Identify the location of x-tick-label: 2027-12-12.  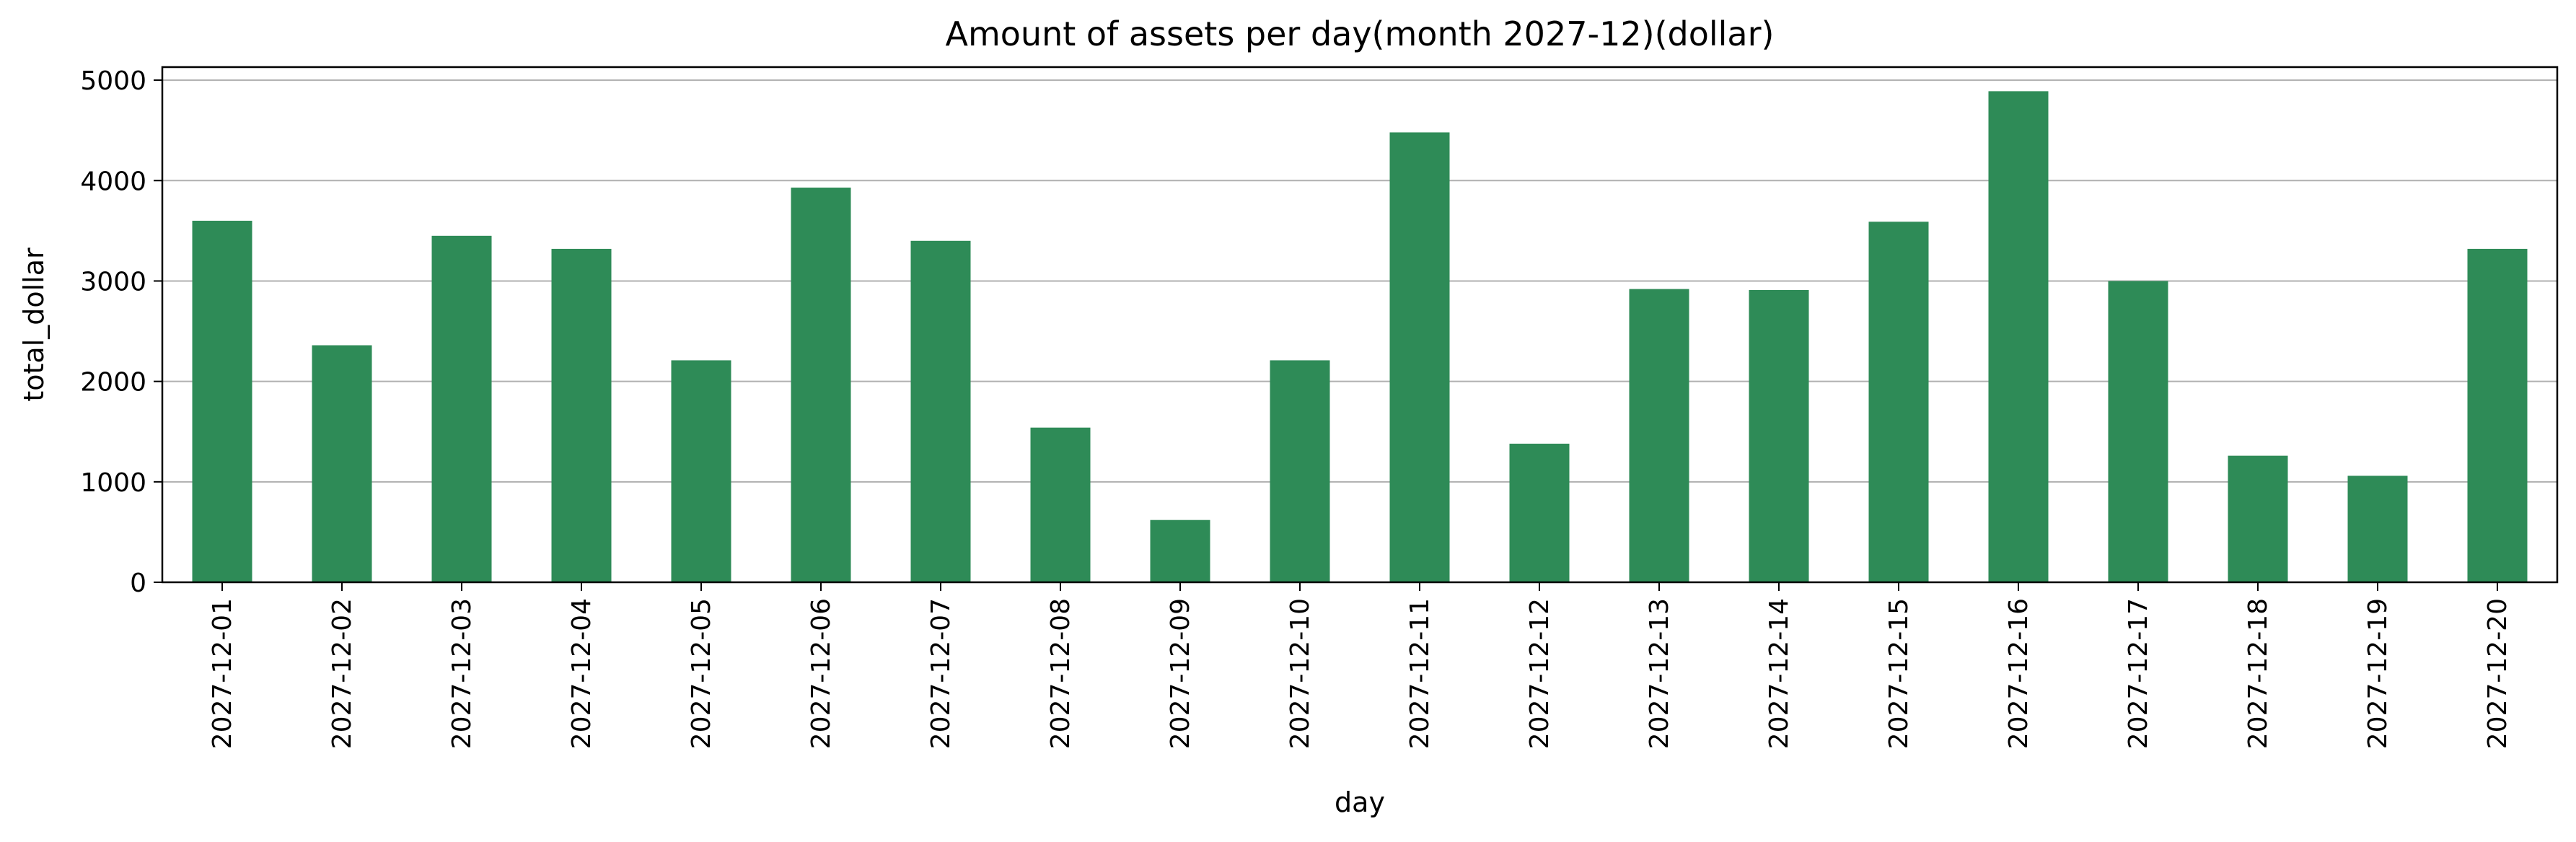
(1540, 673).